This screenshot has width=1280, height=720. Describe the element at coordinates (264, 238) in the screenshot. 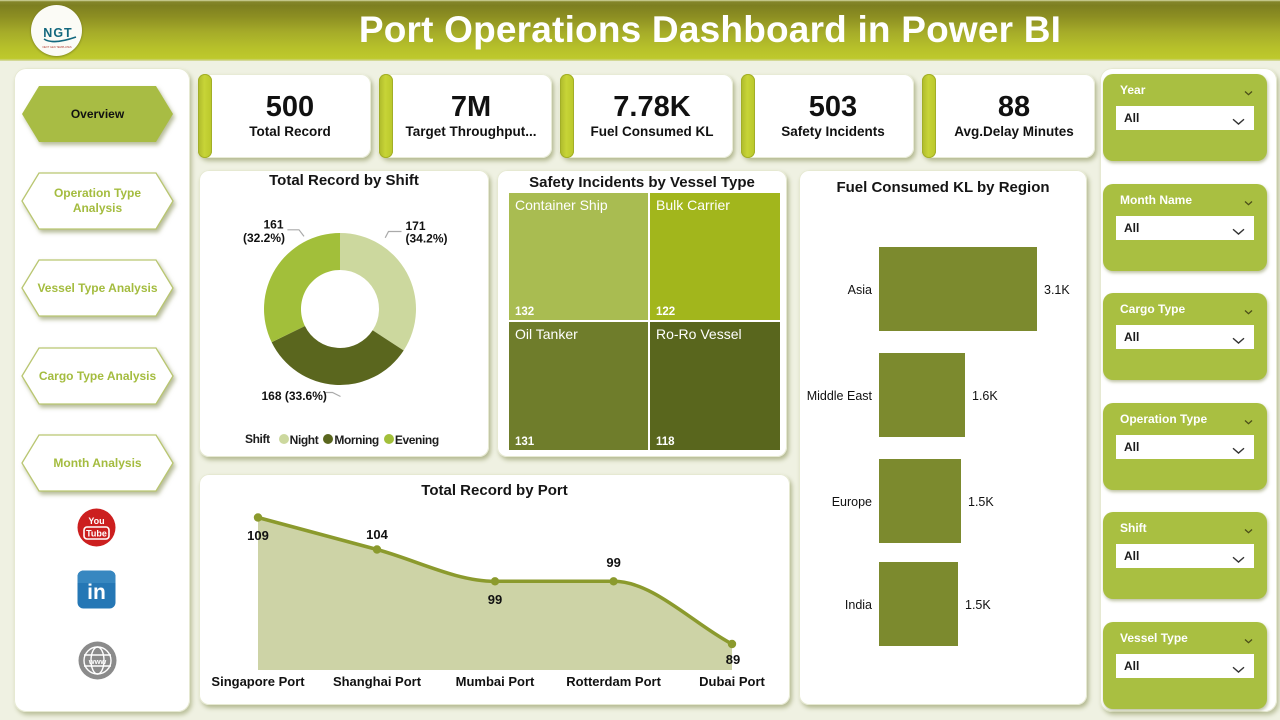

I see `svg-text: (32.2%)` at that location.